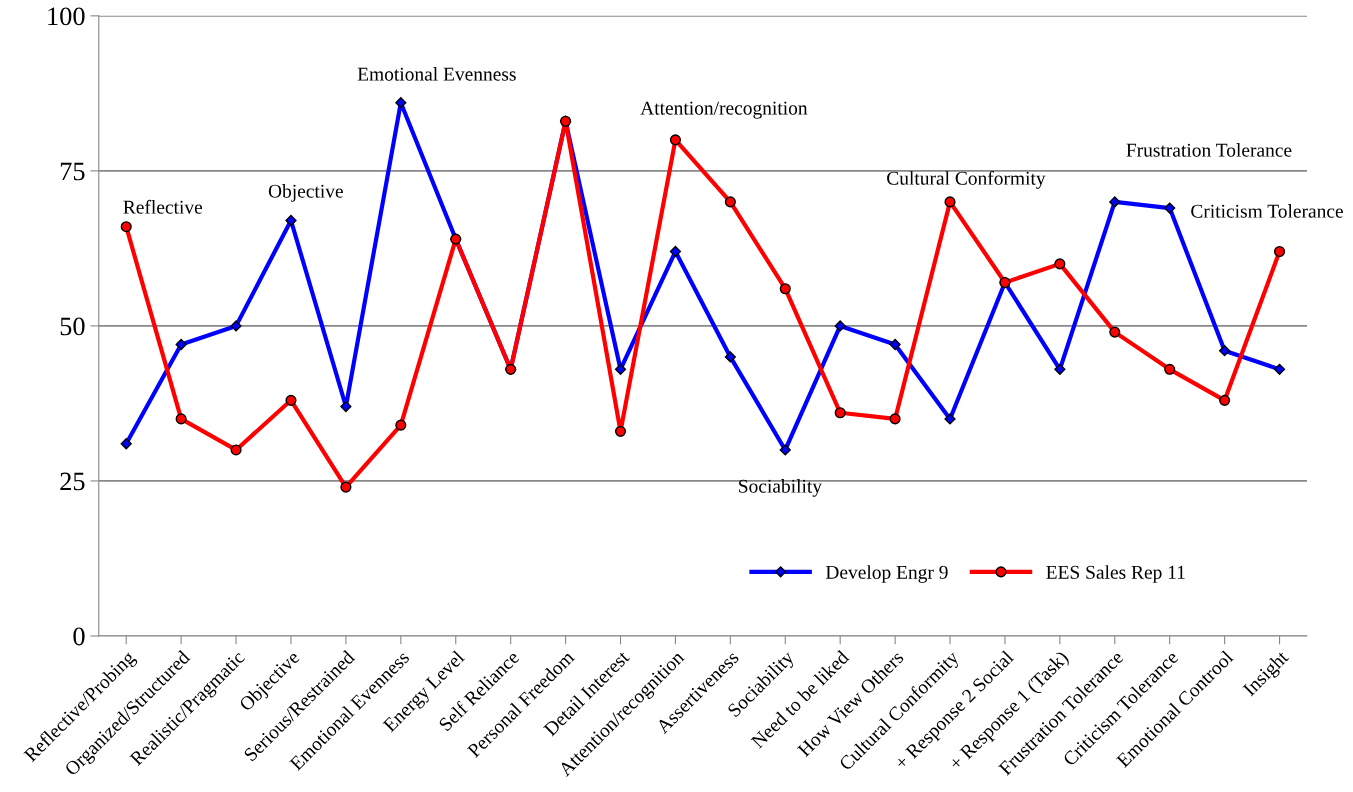 This screenshot has width=1353, height=792. Describe the element at coordinates (780, 488) in the screenshot. I see `annotation: Sociability` at that location.